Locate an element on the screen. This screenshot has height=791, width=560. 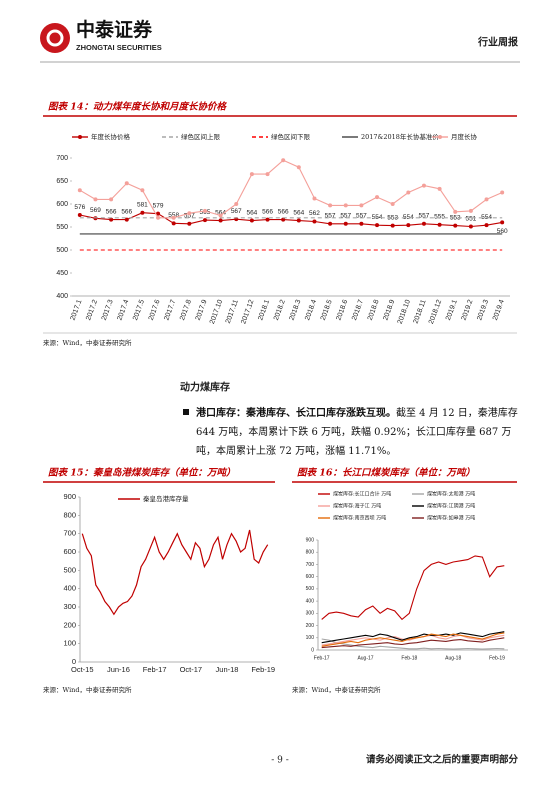
legend-label: 绿色区间下限 is located at coordinates (291, 136).